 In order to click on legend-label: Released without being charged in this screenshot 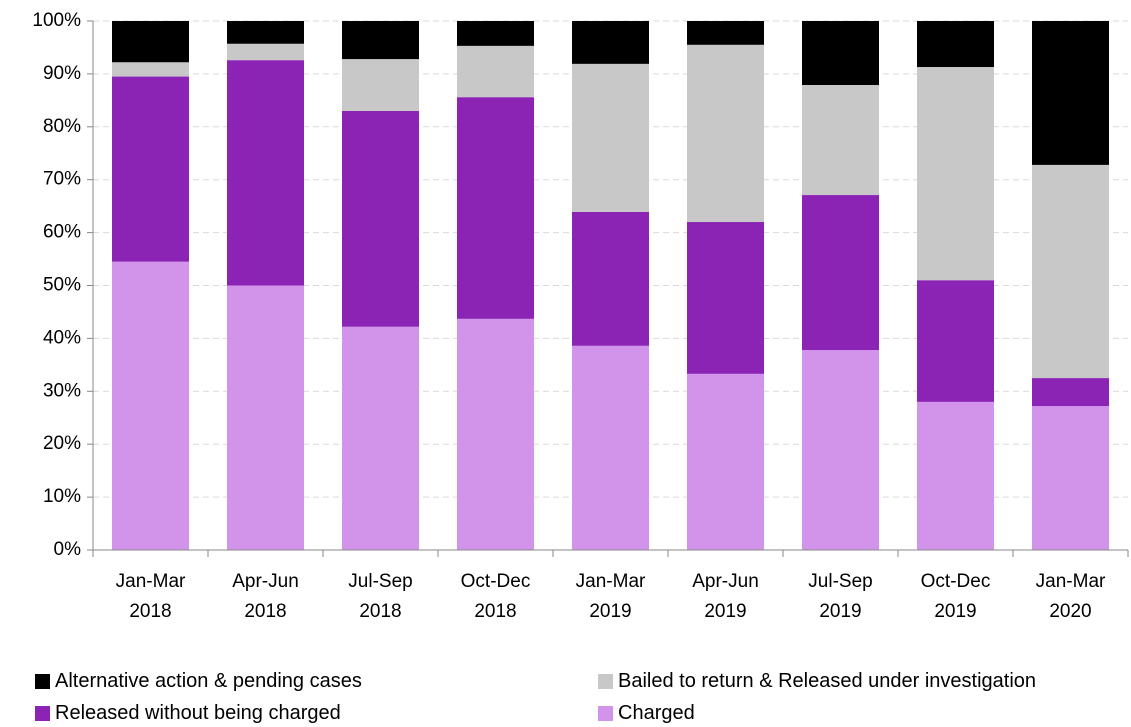, I will do `click(198, 713)`.